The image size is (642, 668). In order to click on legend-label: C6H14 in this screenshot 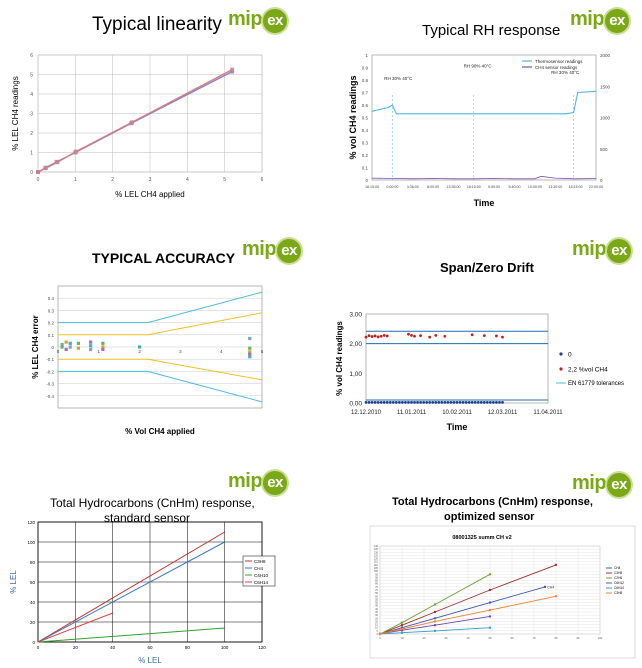, I will do `click(261, 582)`.